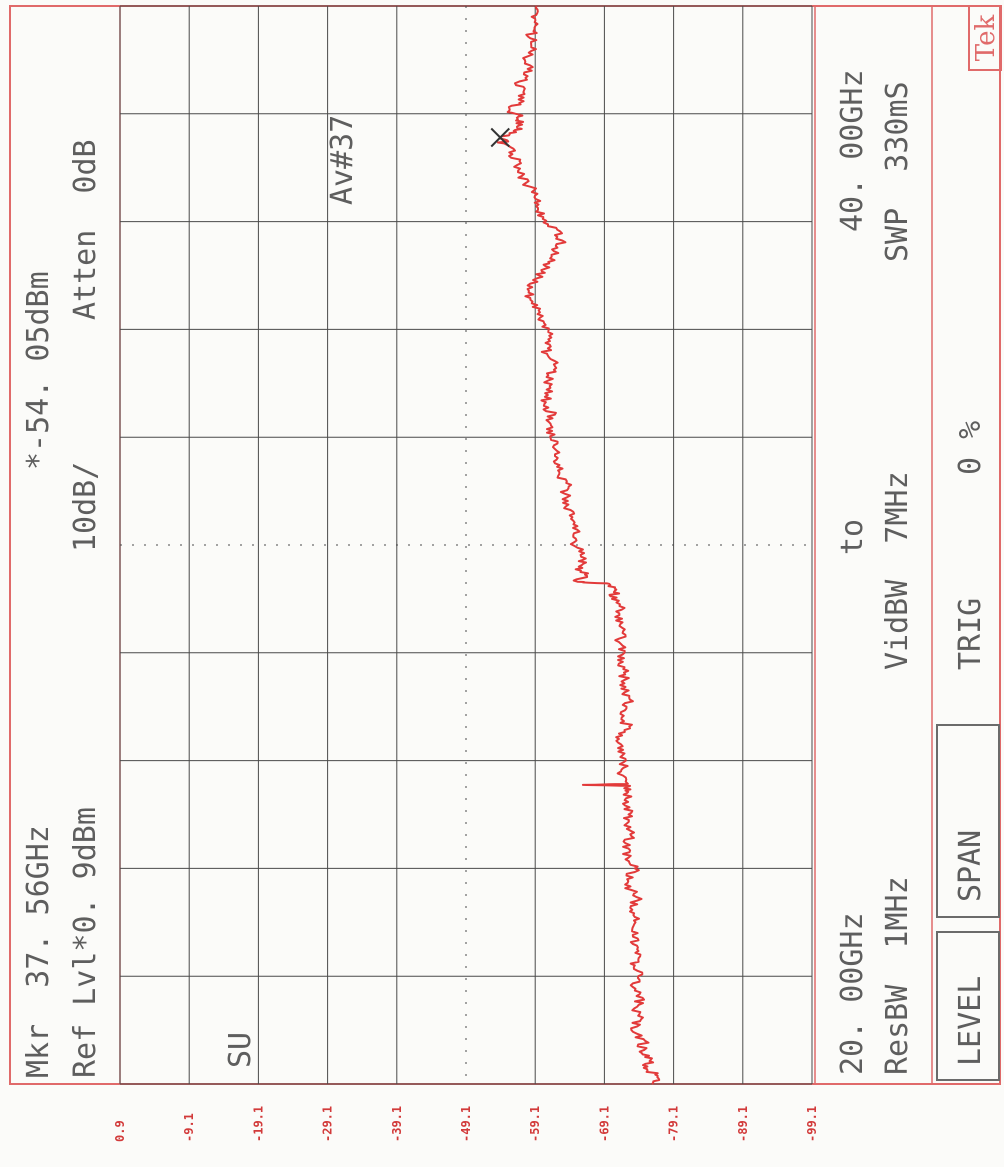 The height and width of the screenshot is (1167, 1004). I want to click on tek-logo-box, so click(985, 38).